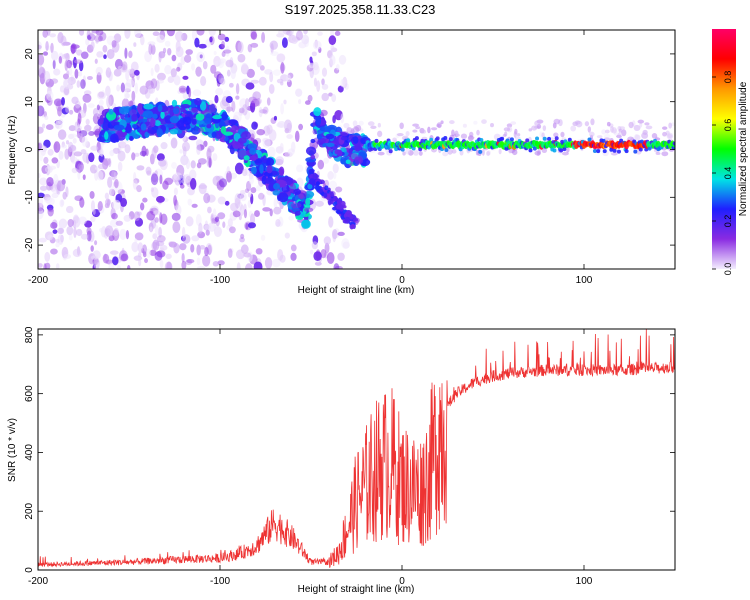 The image size is (750, 600). I want to click on colorbar-bar, so click(724, 149).